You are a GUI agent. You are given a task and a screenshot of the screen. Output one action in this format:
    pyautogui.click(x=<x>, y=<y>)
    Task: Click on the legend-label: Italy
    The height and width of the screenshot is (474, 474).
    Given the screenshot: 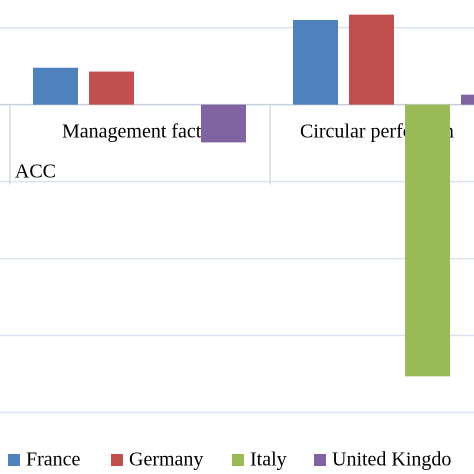 What is the action you would take?
    pyautogui.click(x=268, y=460)
    